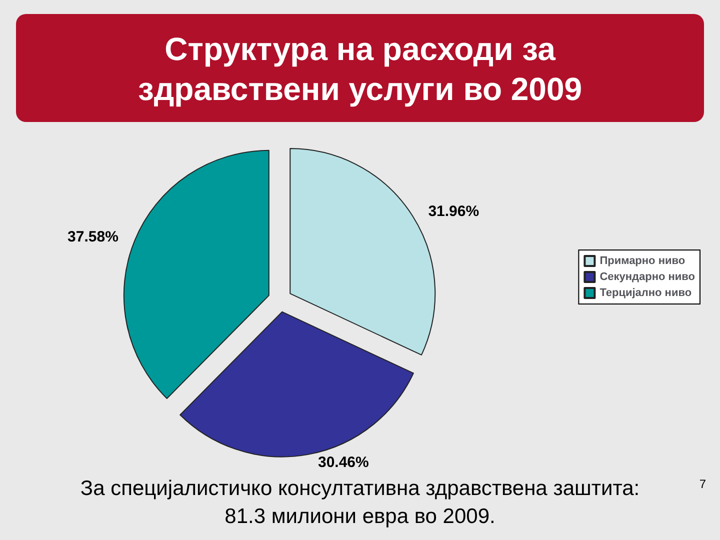 The height and width of the screenshot is (540, 720). I want to click on data-label: 31.96%, so click(454, 211).